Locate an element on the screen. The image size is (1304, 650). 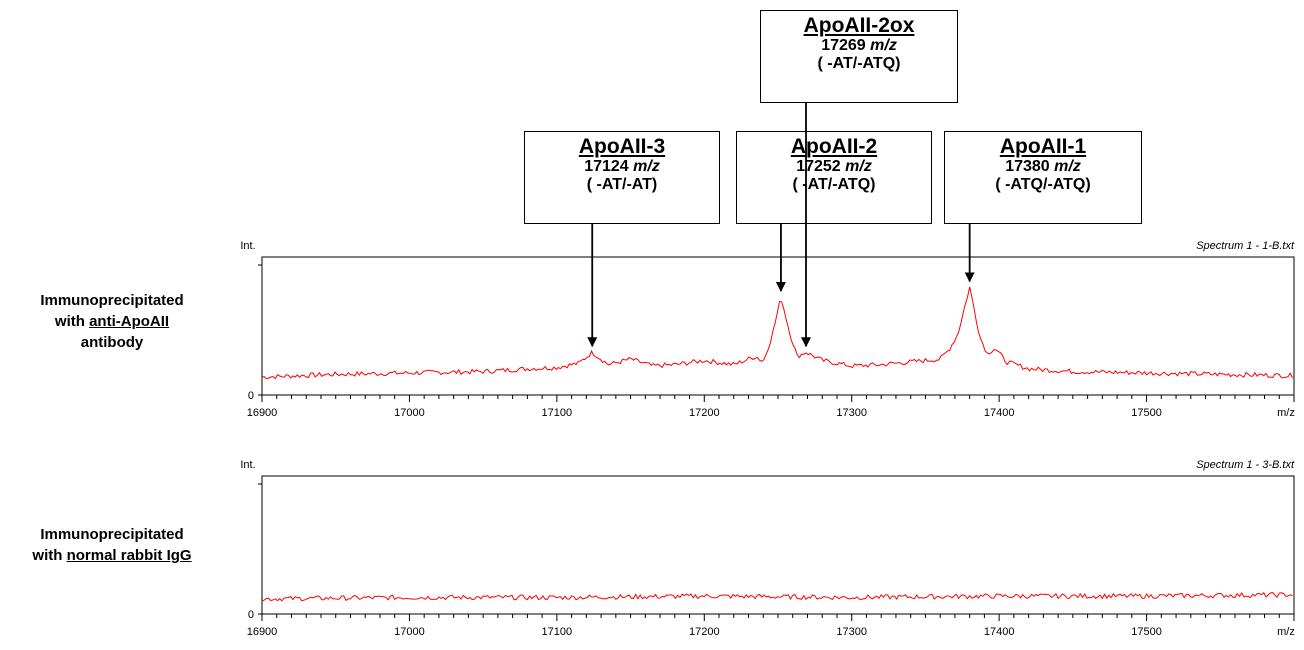
panel1-label-antibody: anti-ApoAII is located at coordinates (129, 321).